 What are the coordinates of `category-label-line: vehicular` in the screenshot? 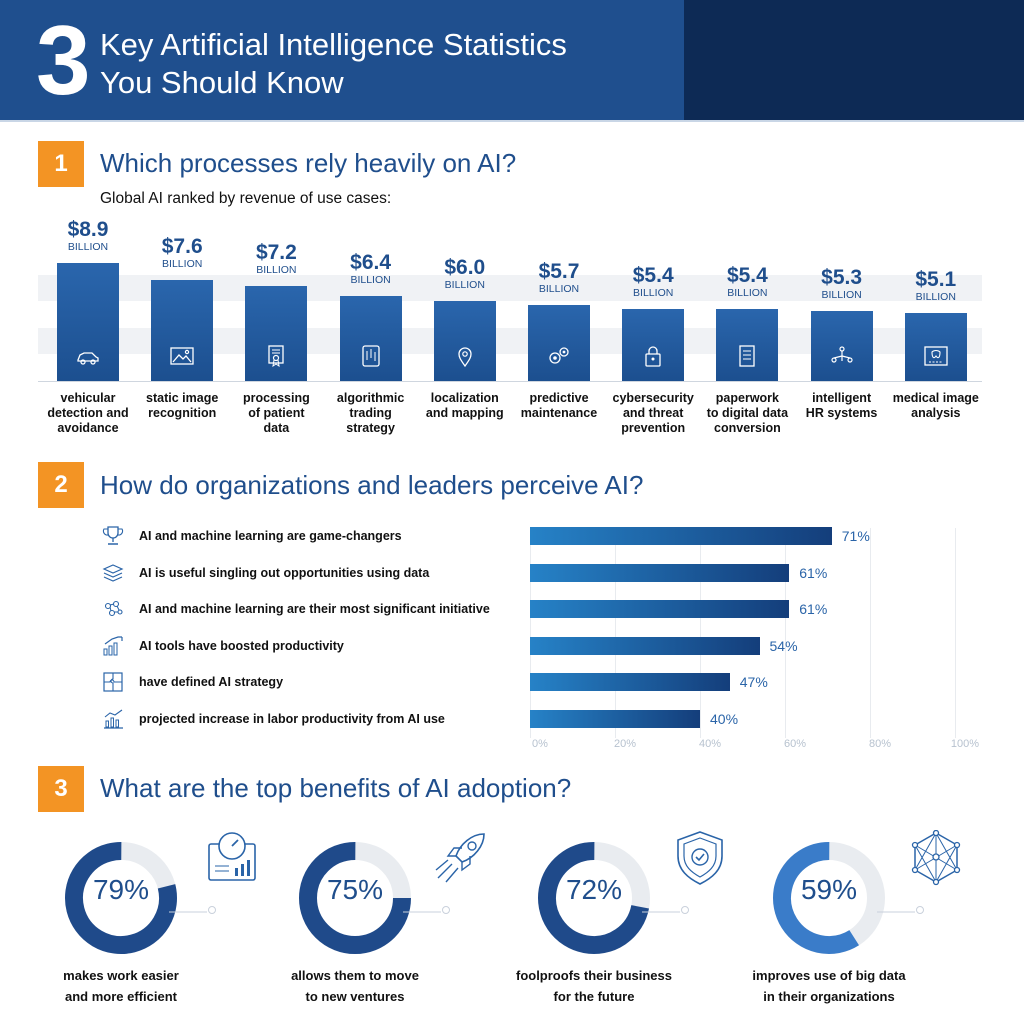 It's located at (88, 398).